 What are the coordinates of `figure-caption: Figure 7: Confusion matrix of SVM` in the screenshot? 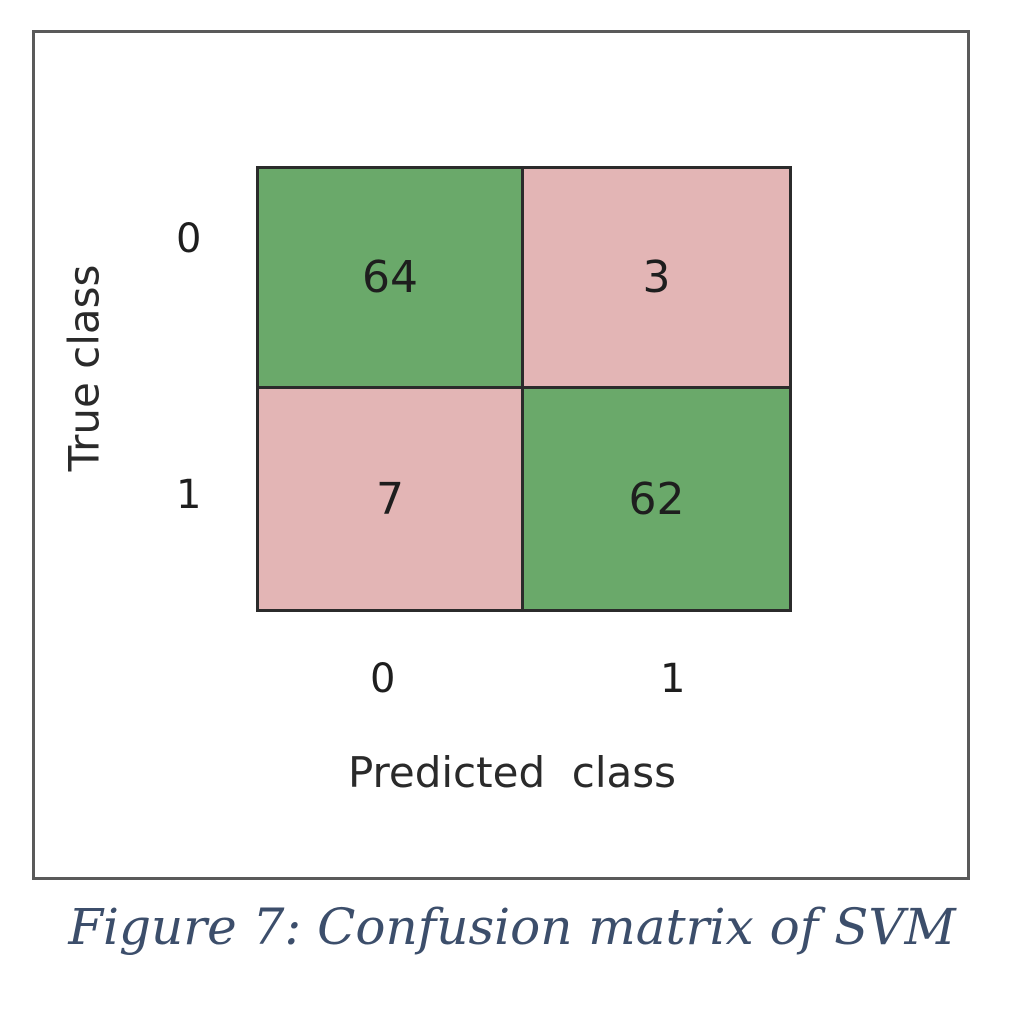 It's located at (512, 927).